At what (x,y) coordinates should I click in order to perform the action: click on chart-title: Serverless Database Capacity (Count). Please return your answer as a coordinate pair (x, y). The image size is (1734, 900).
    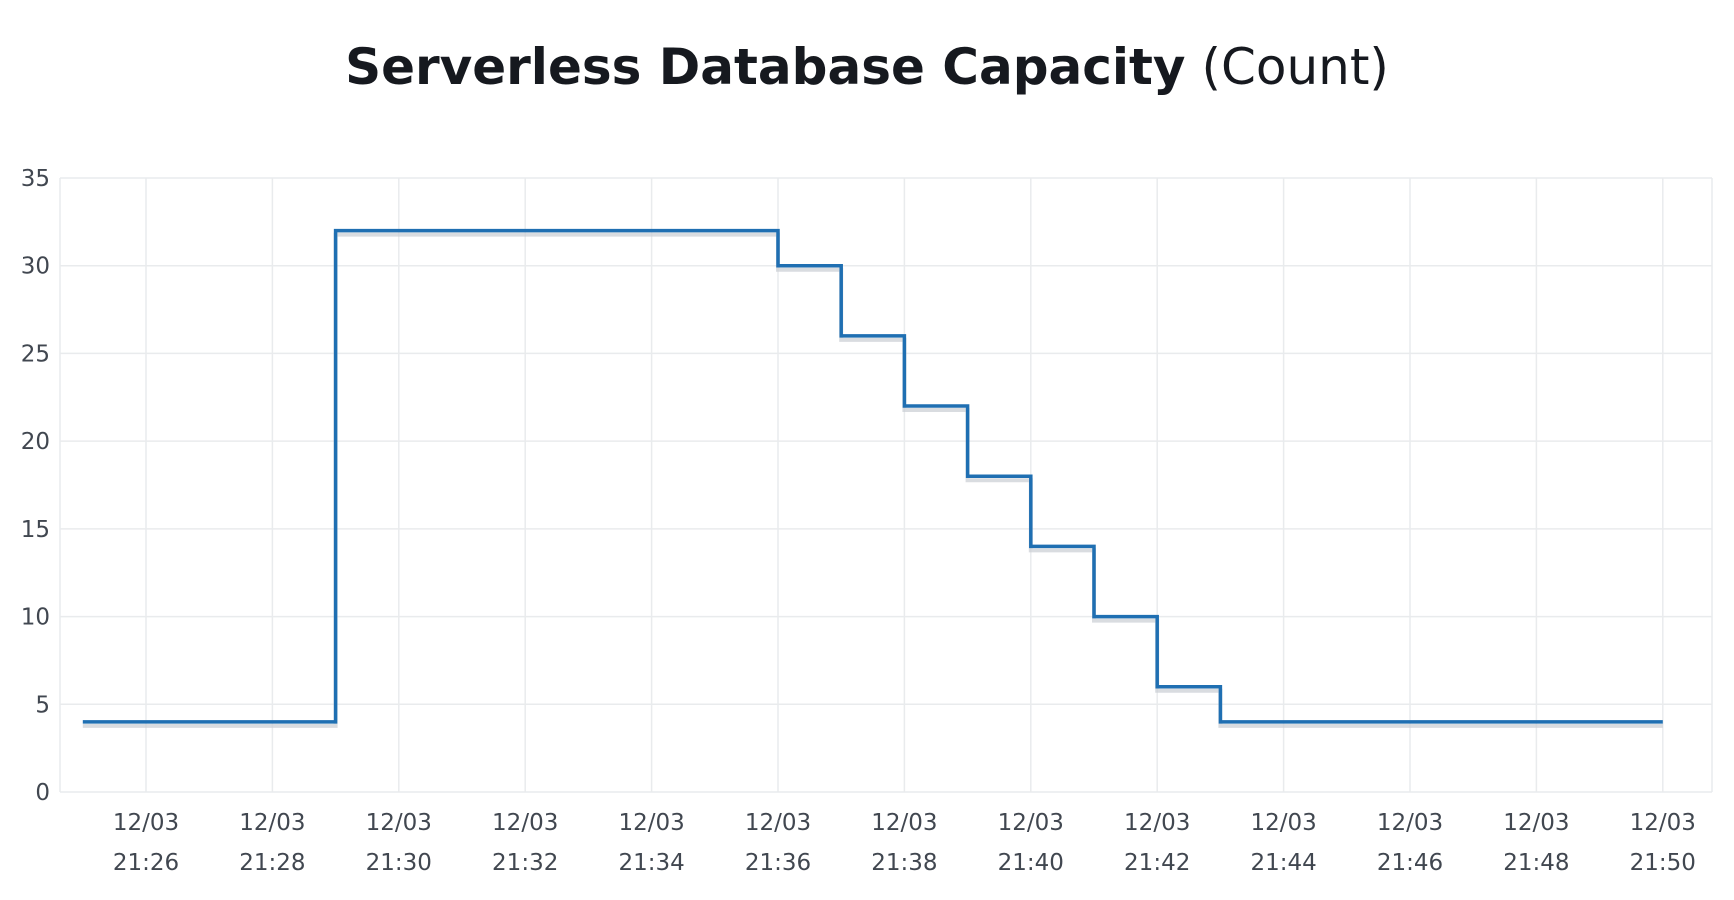
    Looking at the image, I should click on (867, 67).